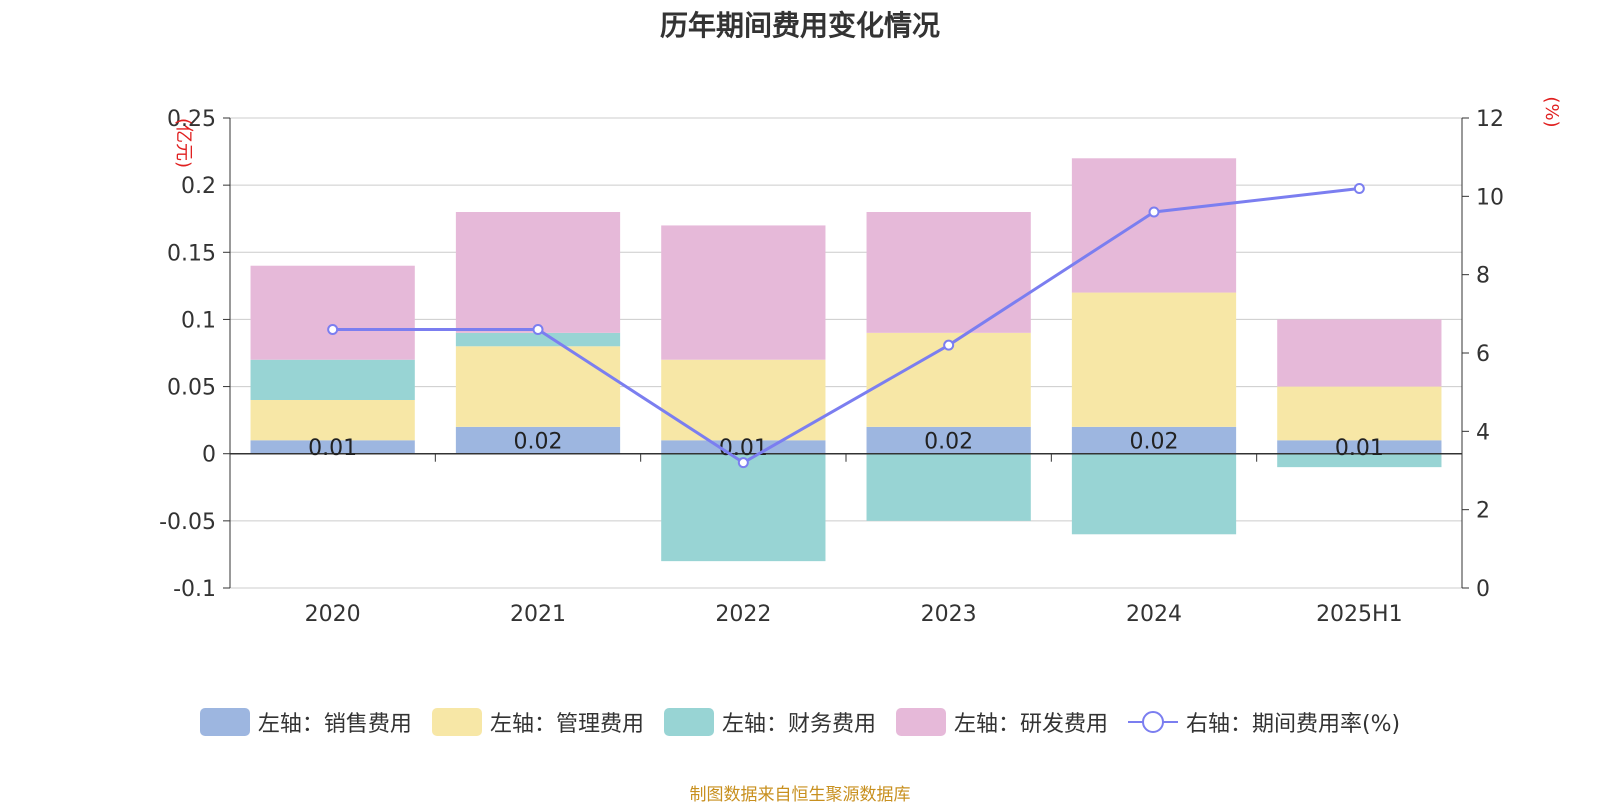 The image size is (1600, 805). I want to click on category-label: 2020, so click(333, 614).